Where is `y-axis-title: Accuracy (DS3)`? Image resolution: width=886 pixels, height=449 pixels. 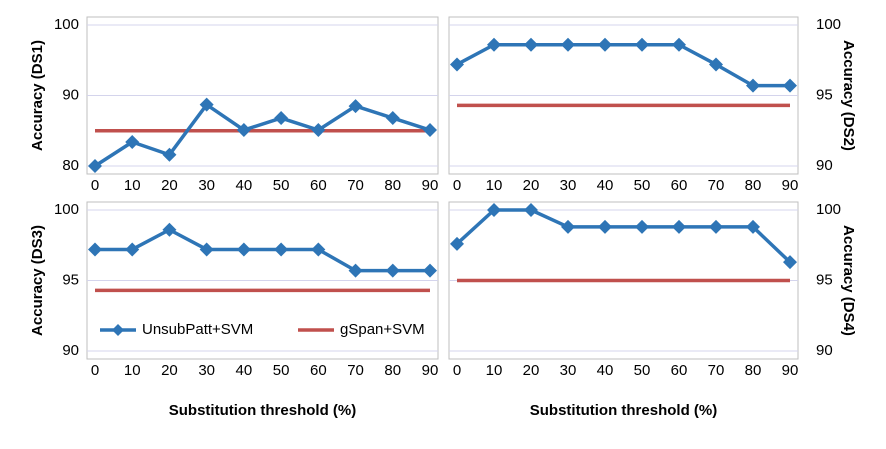 y-axis-title: Accuracy (DS3) is located at coordinates (37, 280).